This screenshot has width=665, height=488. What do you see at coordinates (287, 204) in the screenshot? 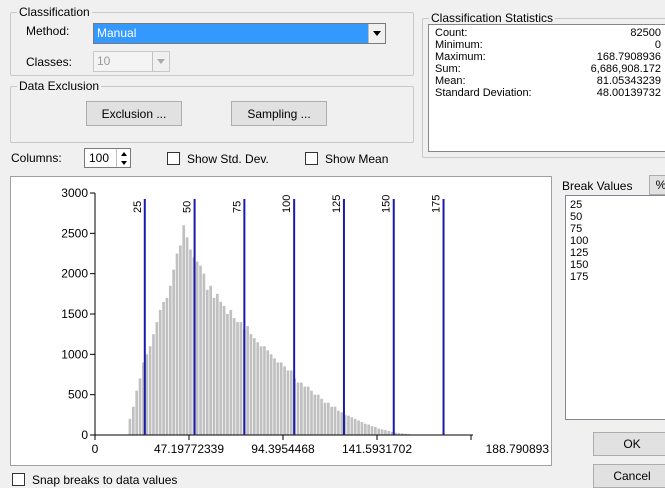
I see `break-label: 100` at bounding box center [287, 204].